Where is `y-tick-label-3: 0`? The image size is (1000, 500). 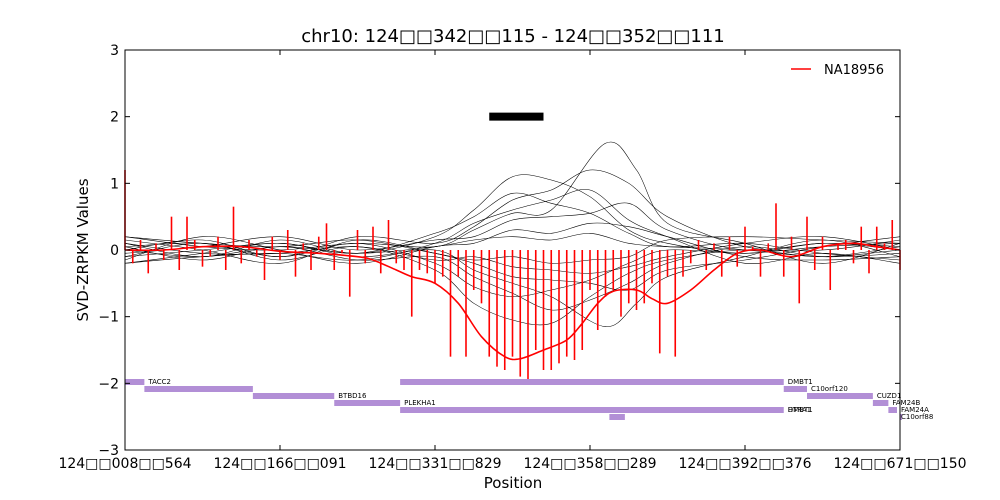 y-tick-label-3: 0 is located at coordinates (114, 251).